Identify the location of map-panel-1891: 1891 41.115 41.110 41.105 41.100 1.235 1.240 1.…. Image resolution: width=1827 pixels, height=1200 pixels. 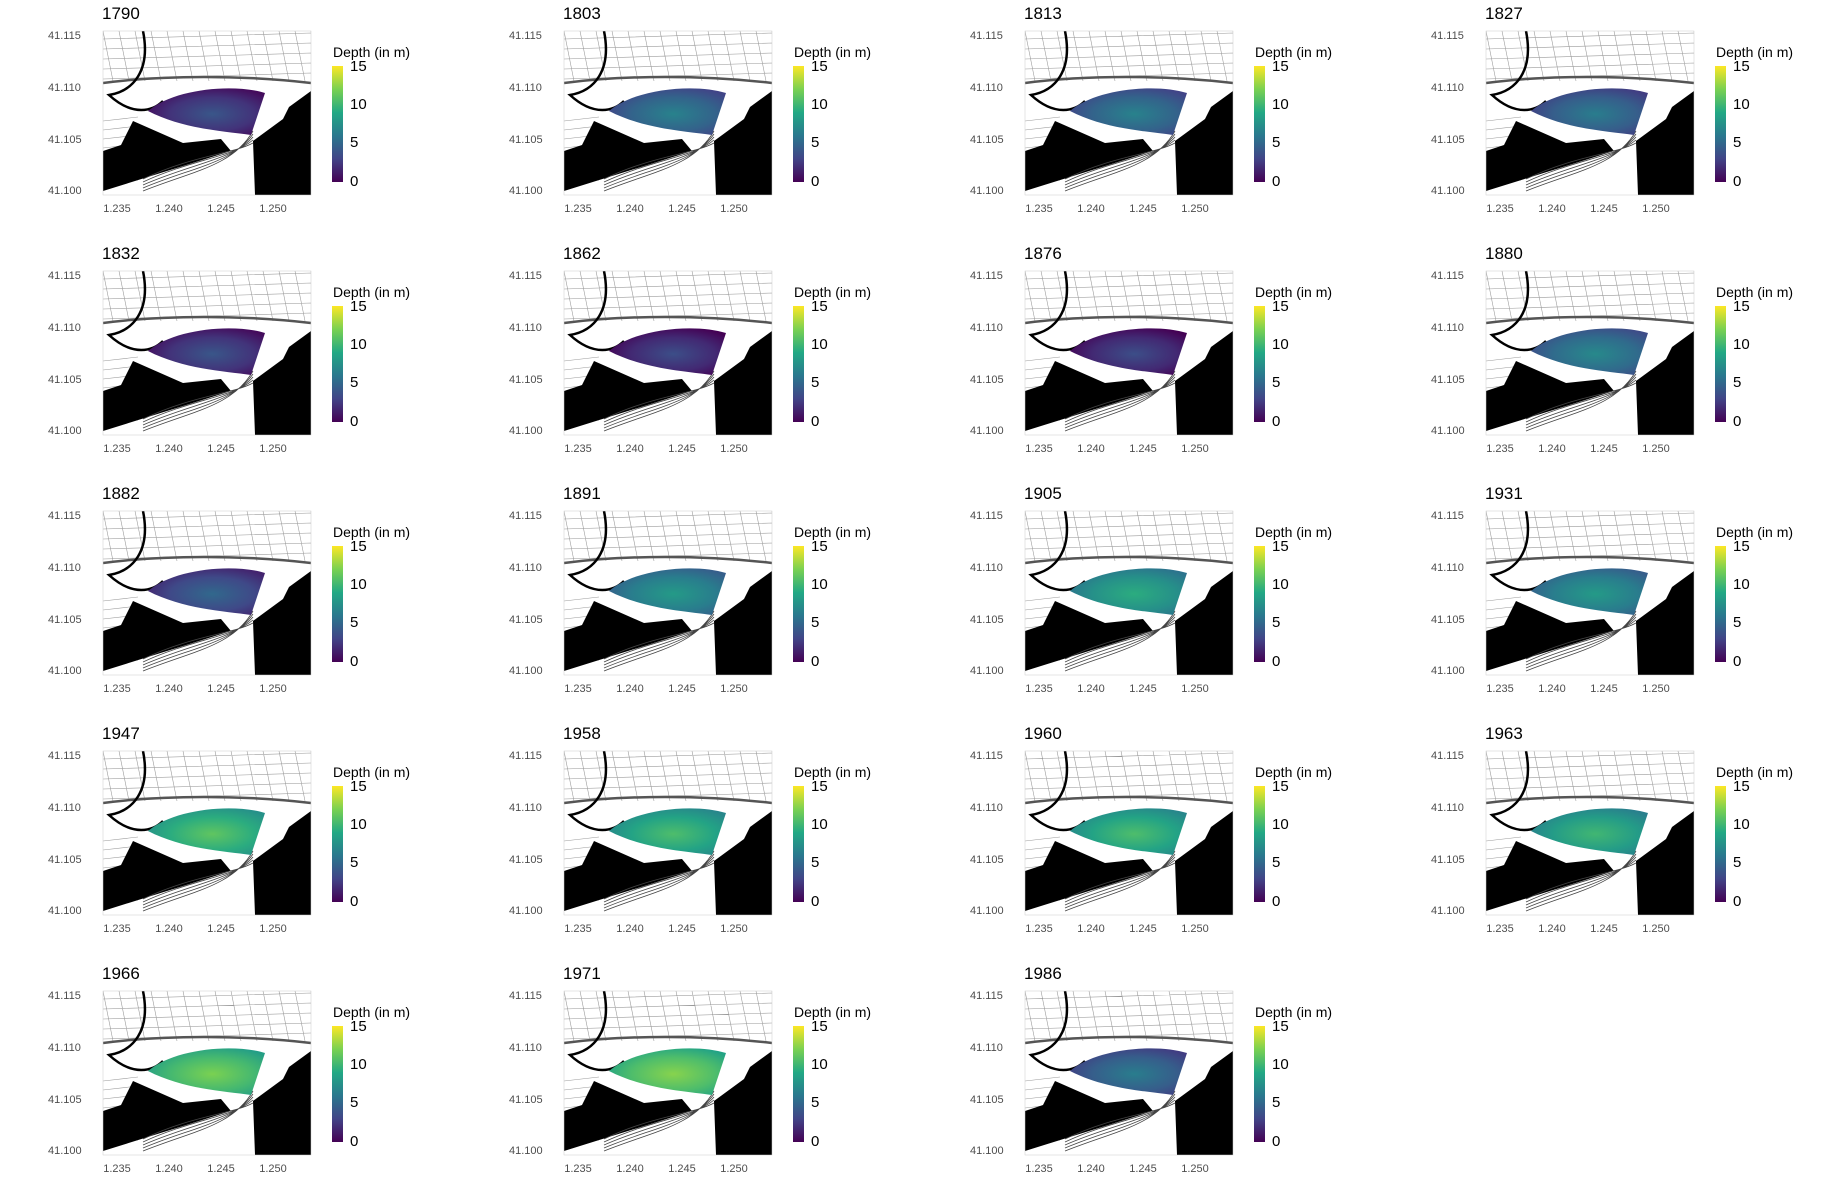
(691, 600).